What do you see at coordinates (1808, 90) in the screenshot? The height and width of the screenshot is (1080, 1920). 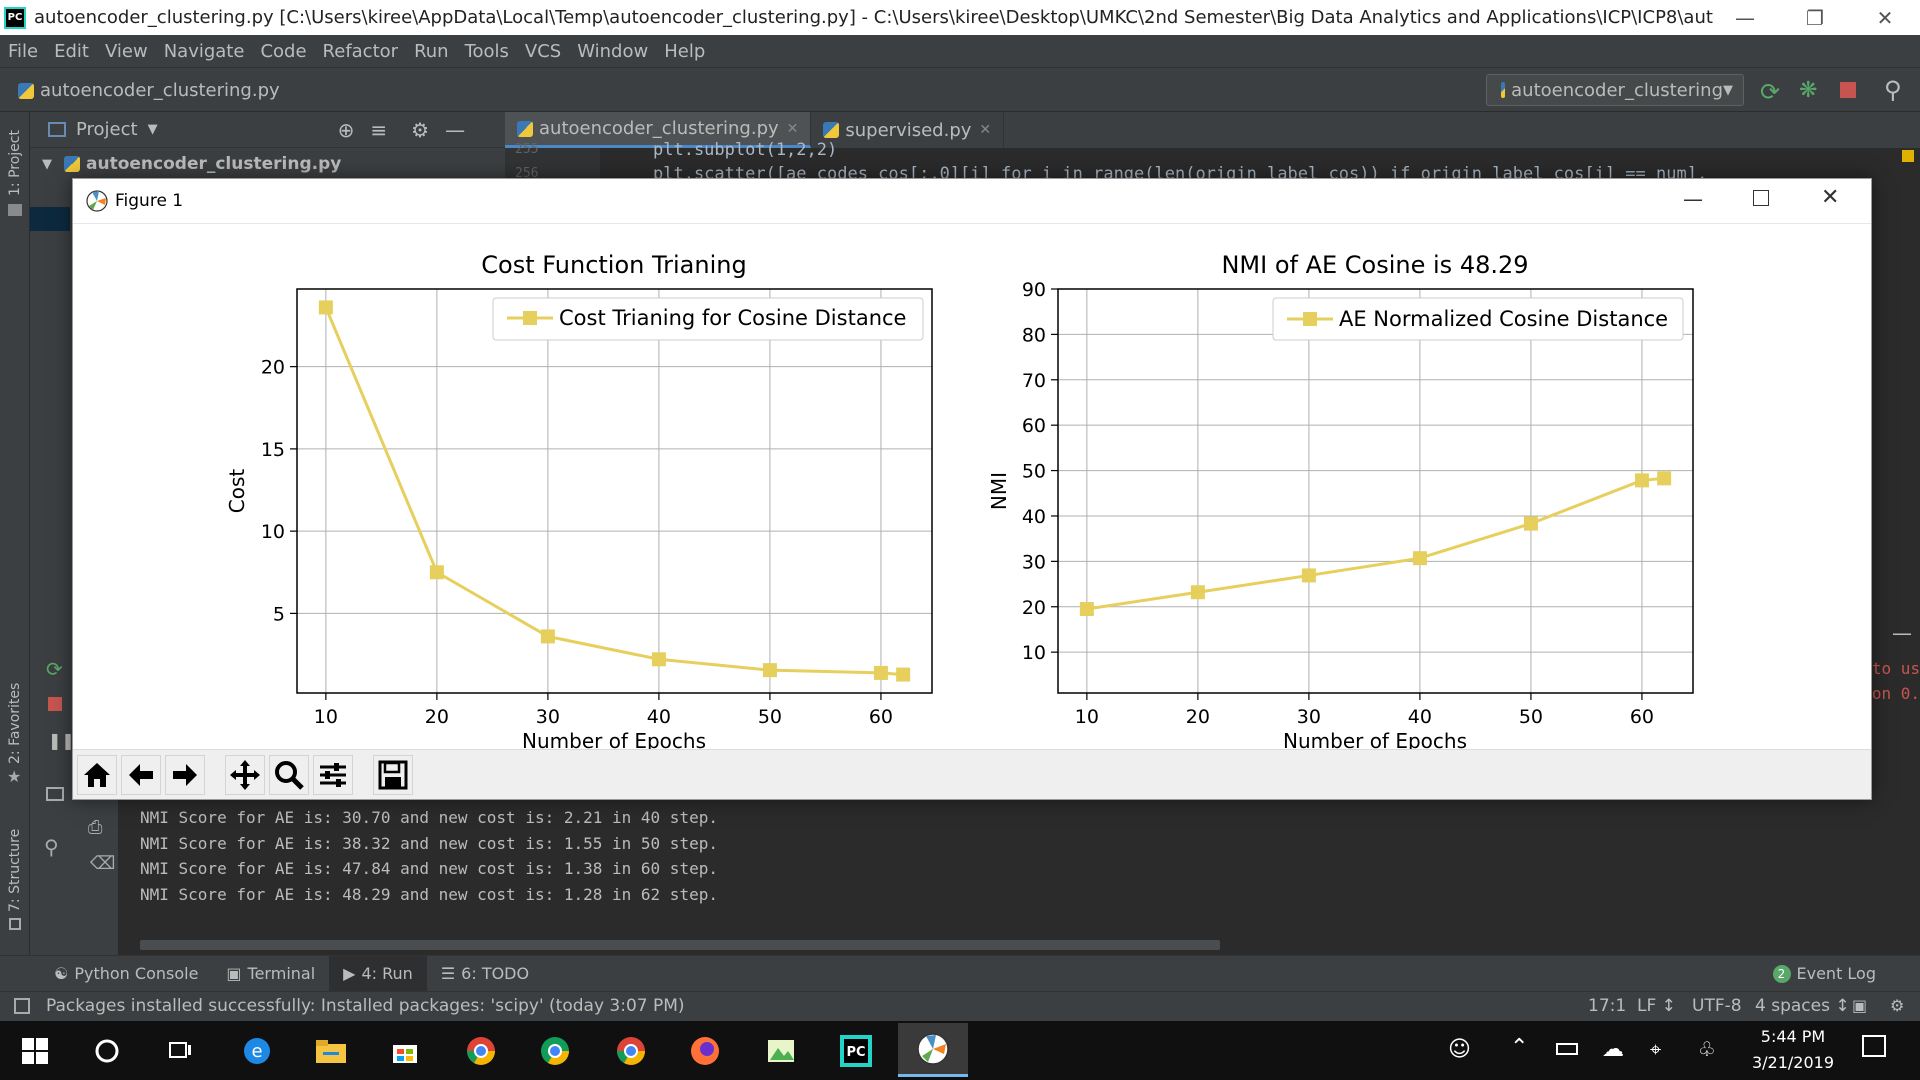 I see `debug-icon: ❋` at bounding box center [1808, 90].